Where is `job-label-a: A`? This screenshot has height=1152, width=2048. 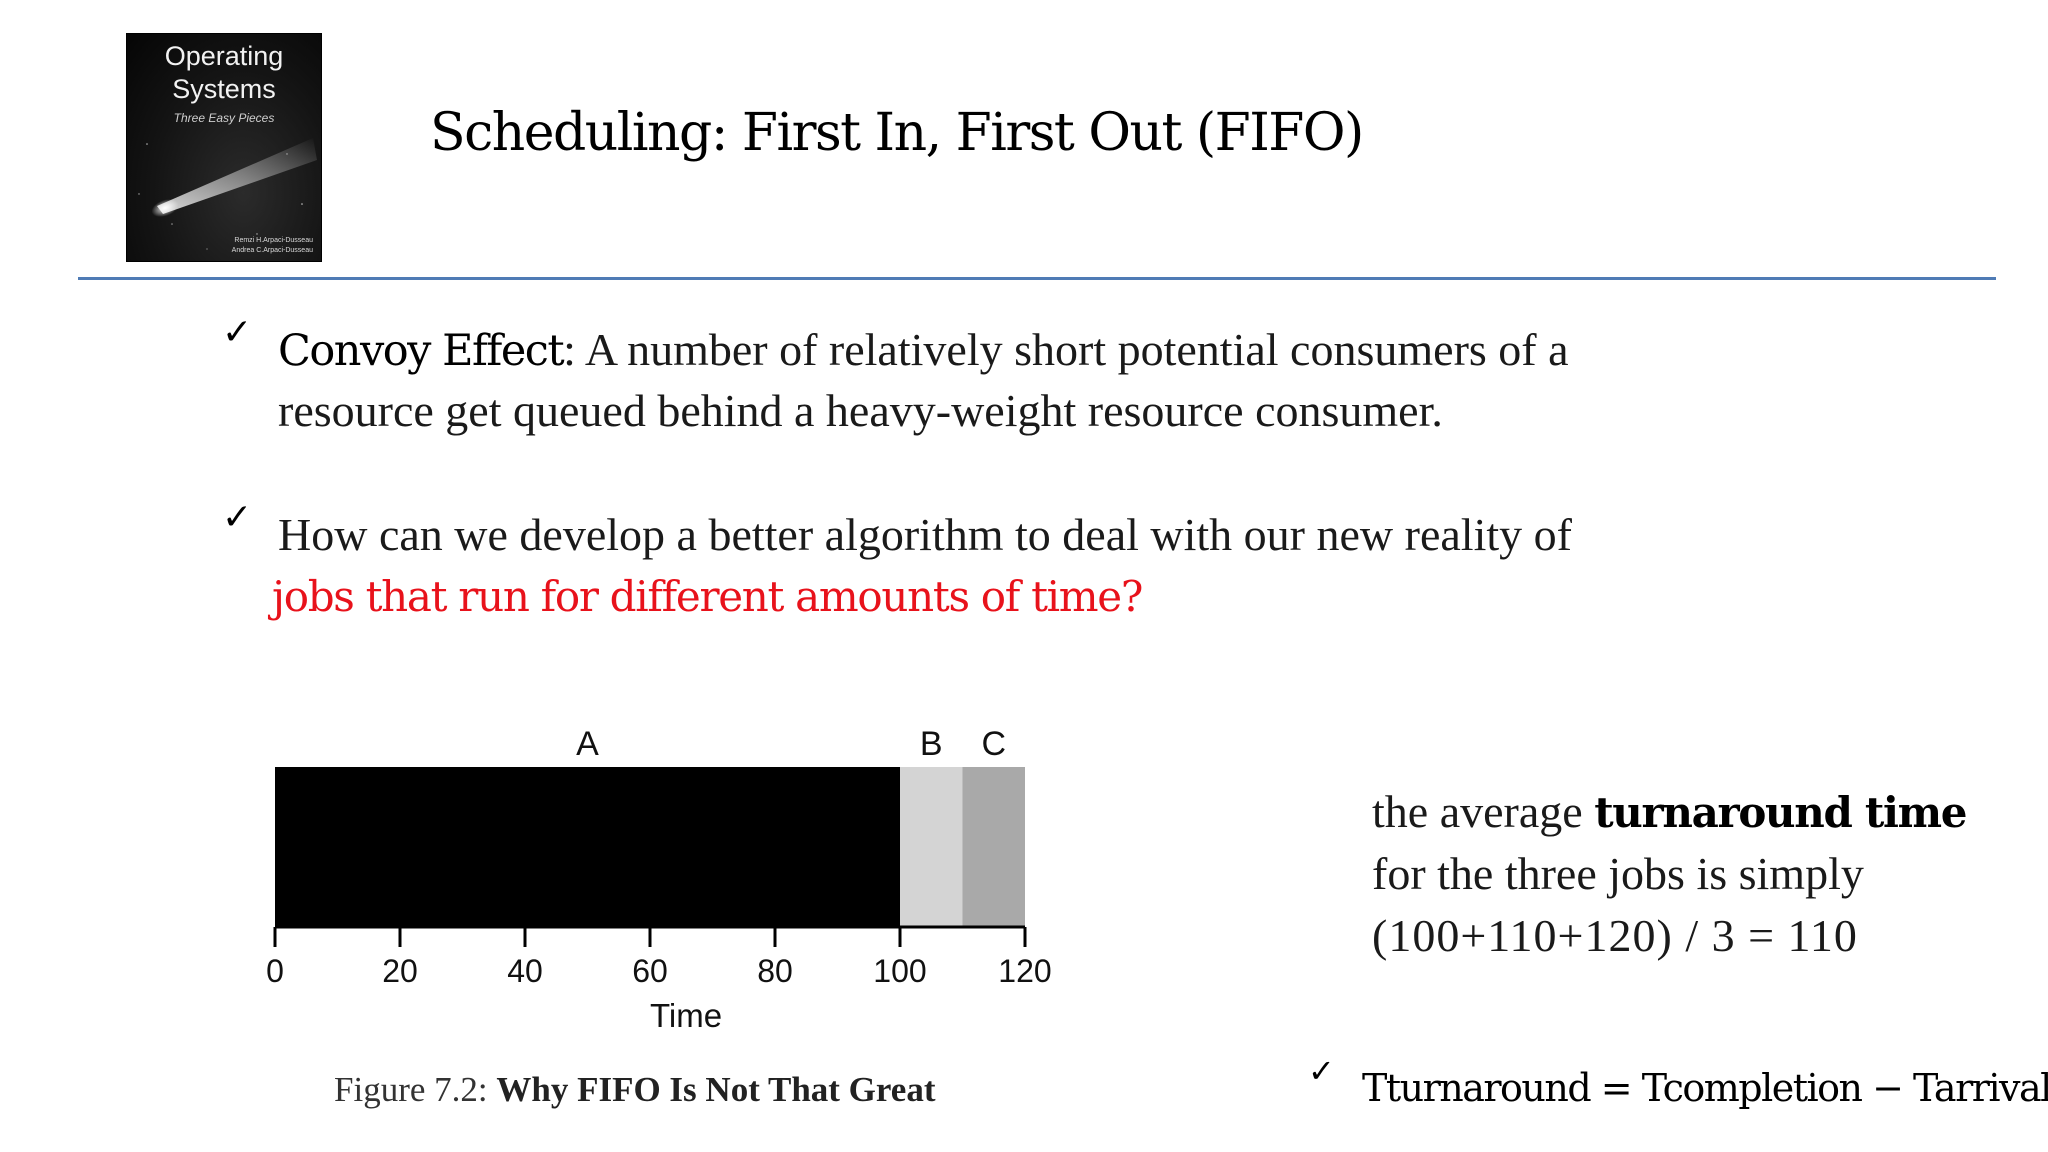
job-label-a: A is located at coordinates (587, 744).